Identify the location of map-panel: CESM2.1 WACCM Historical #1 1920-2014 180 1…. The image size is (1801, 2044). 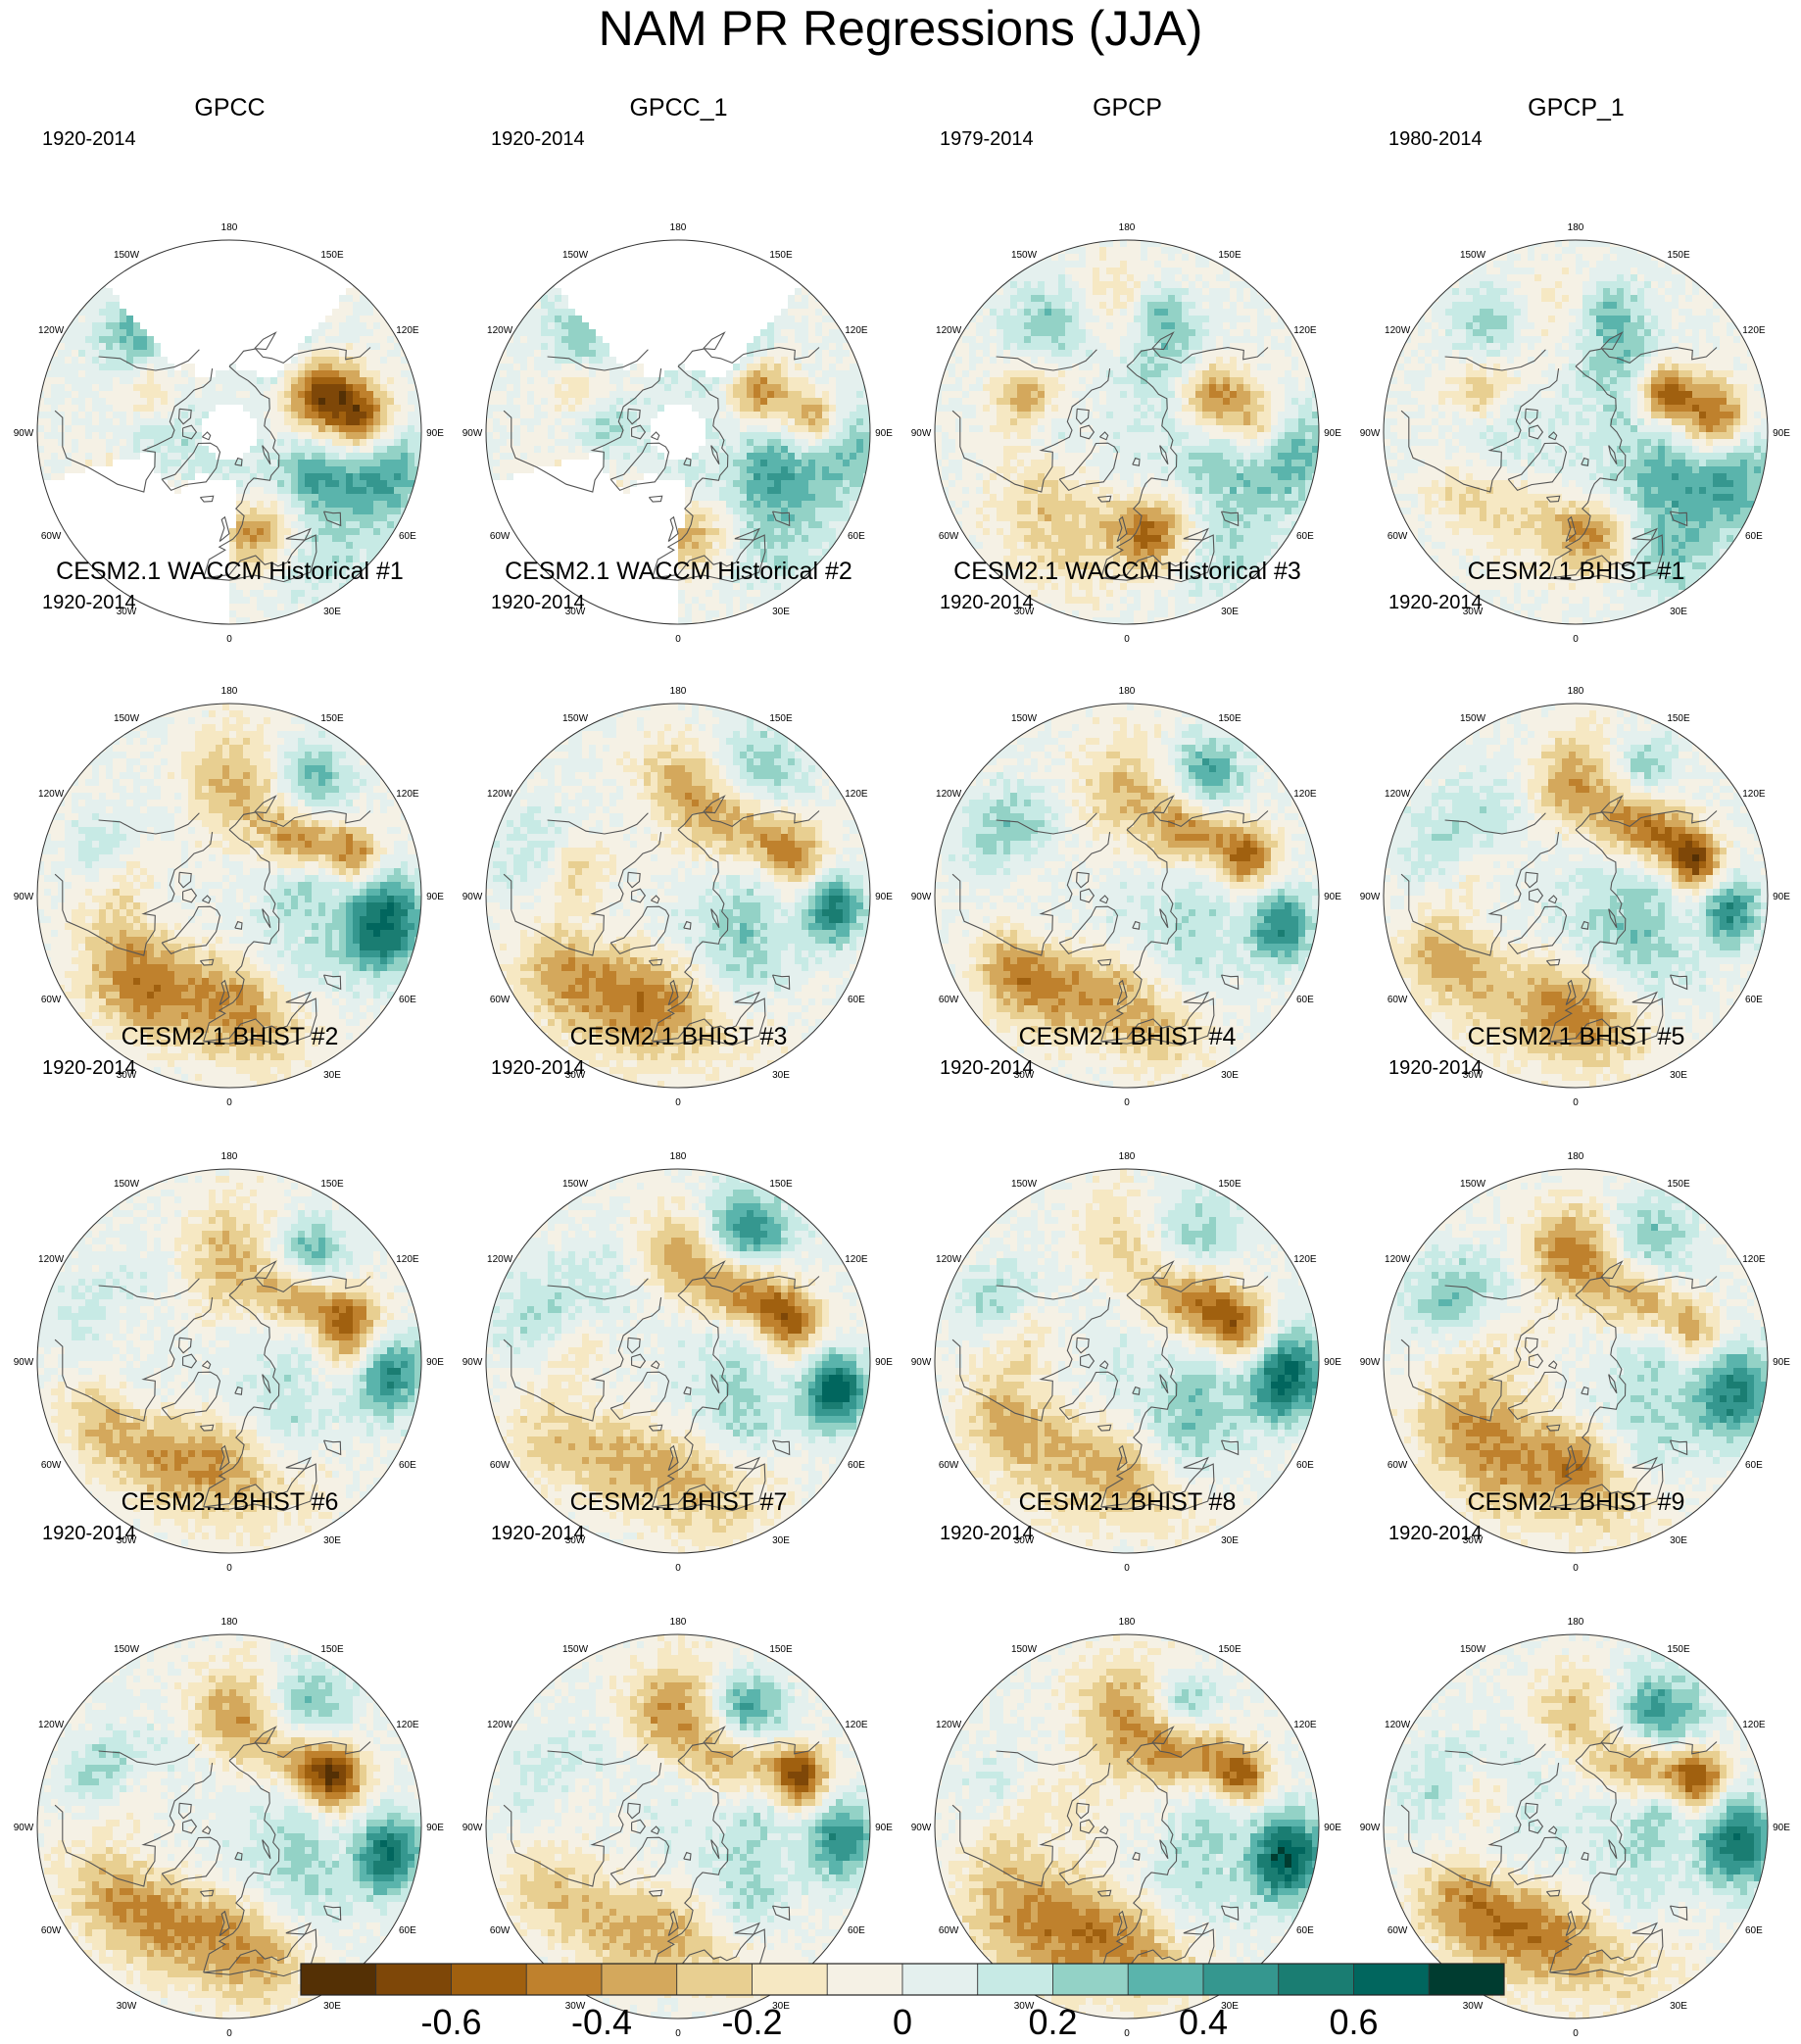
(230, 833).